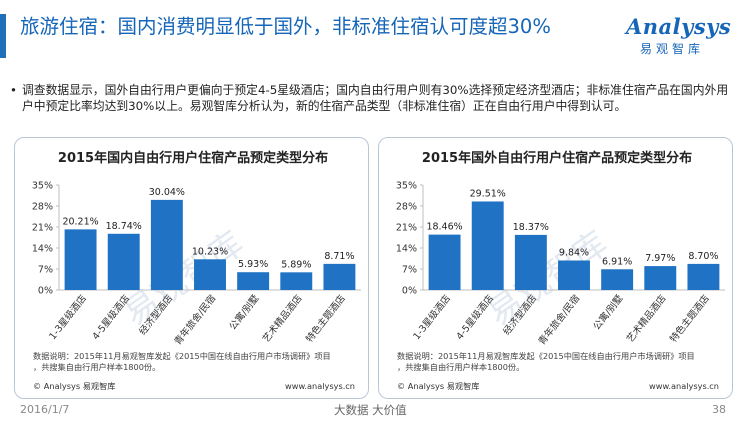  Describe the element at coordinates (45, 270) in the screenshot. I see `domestic-y-tick-label: 7%` at that location.